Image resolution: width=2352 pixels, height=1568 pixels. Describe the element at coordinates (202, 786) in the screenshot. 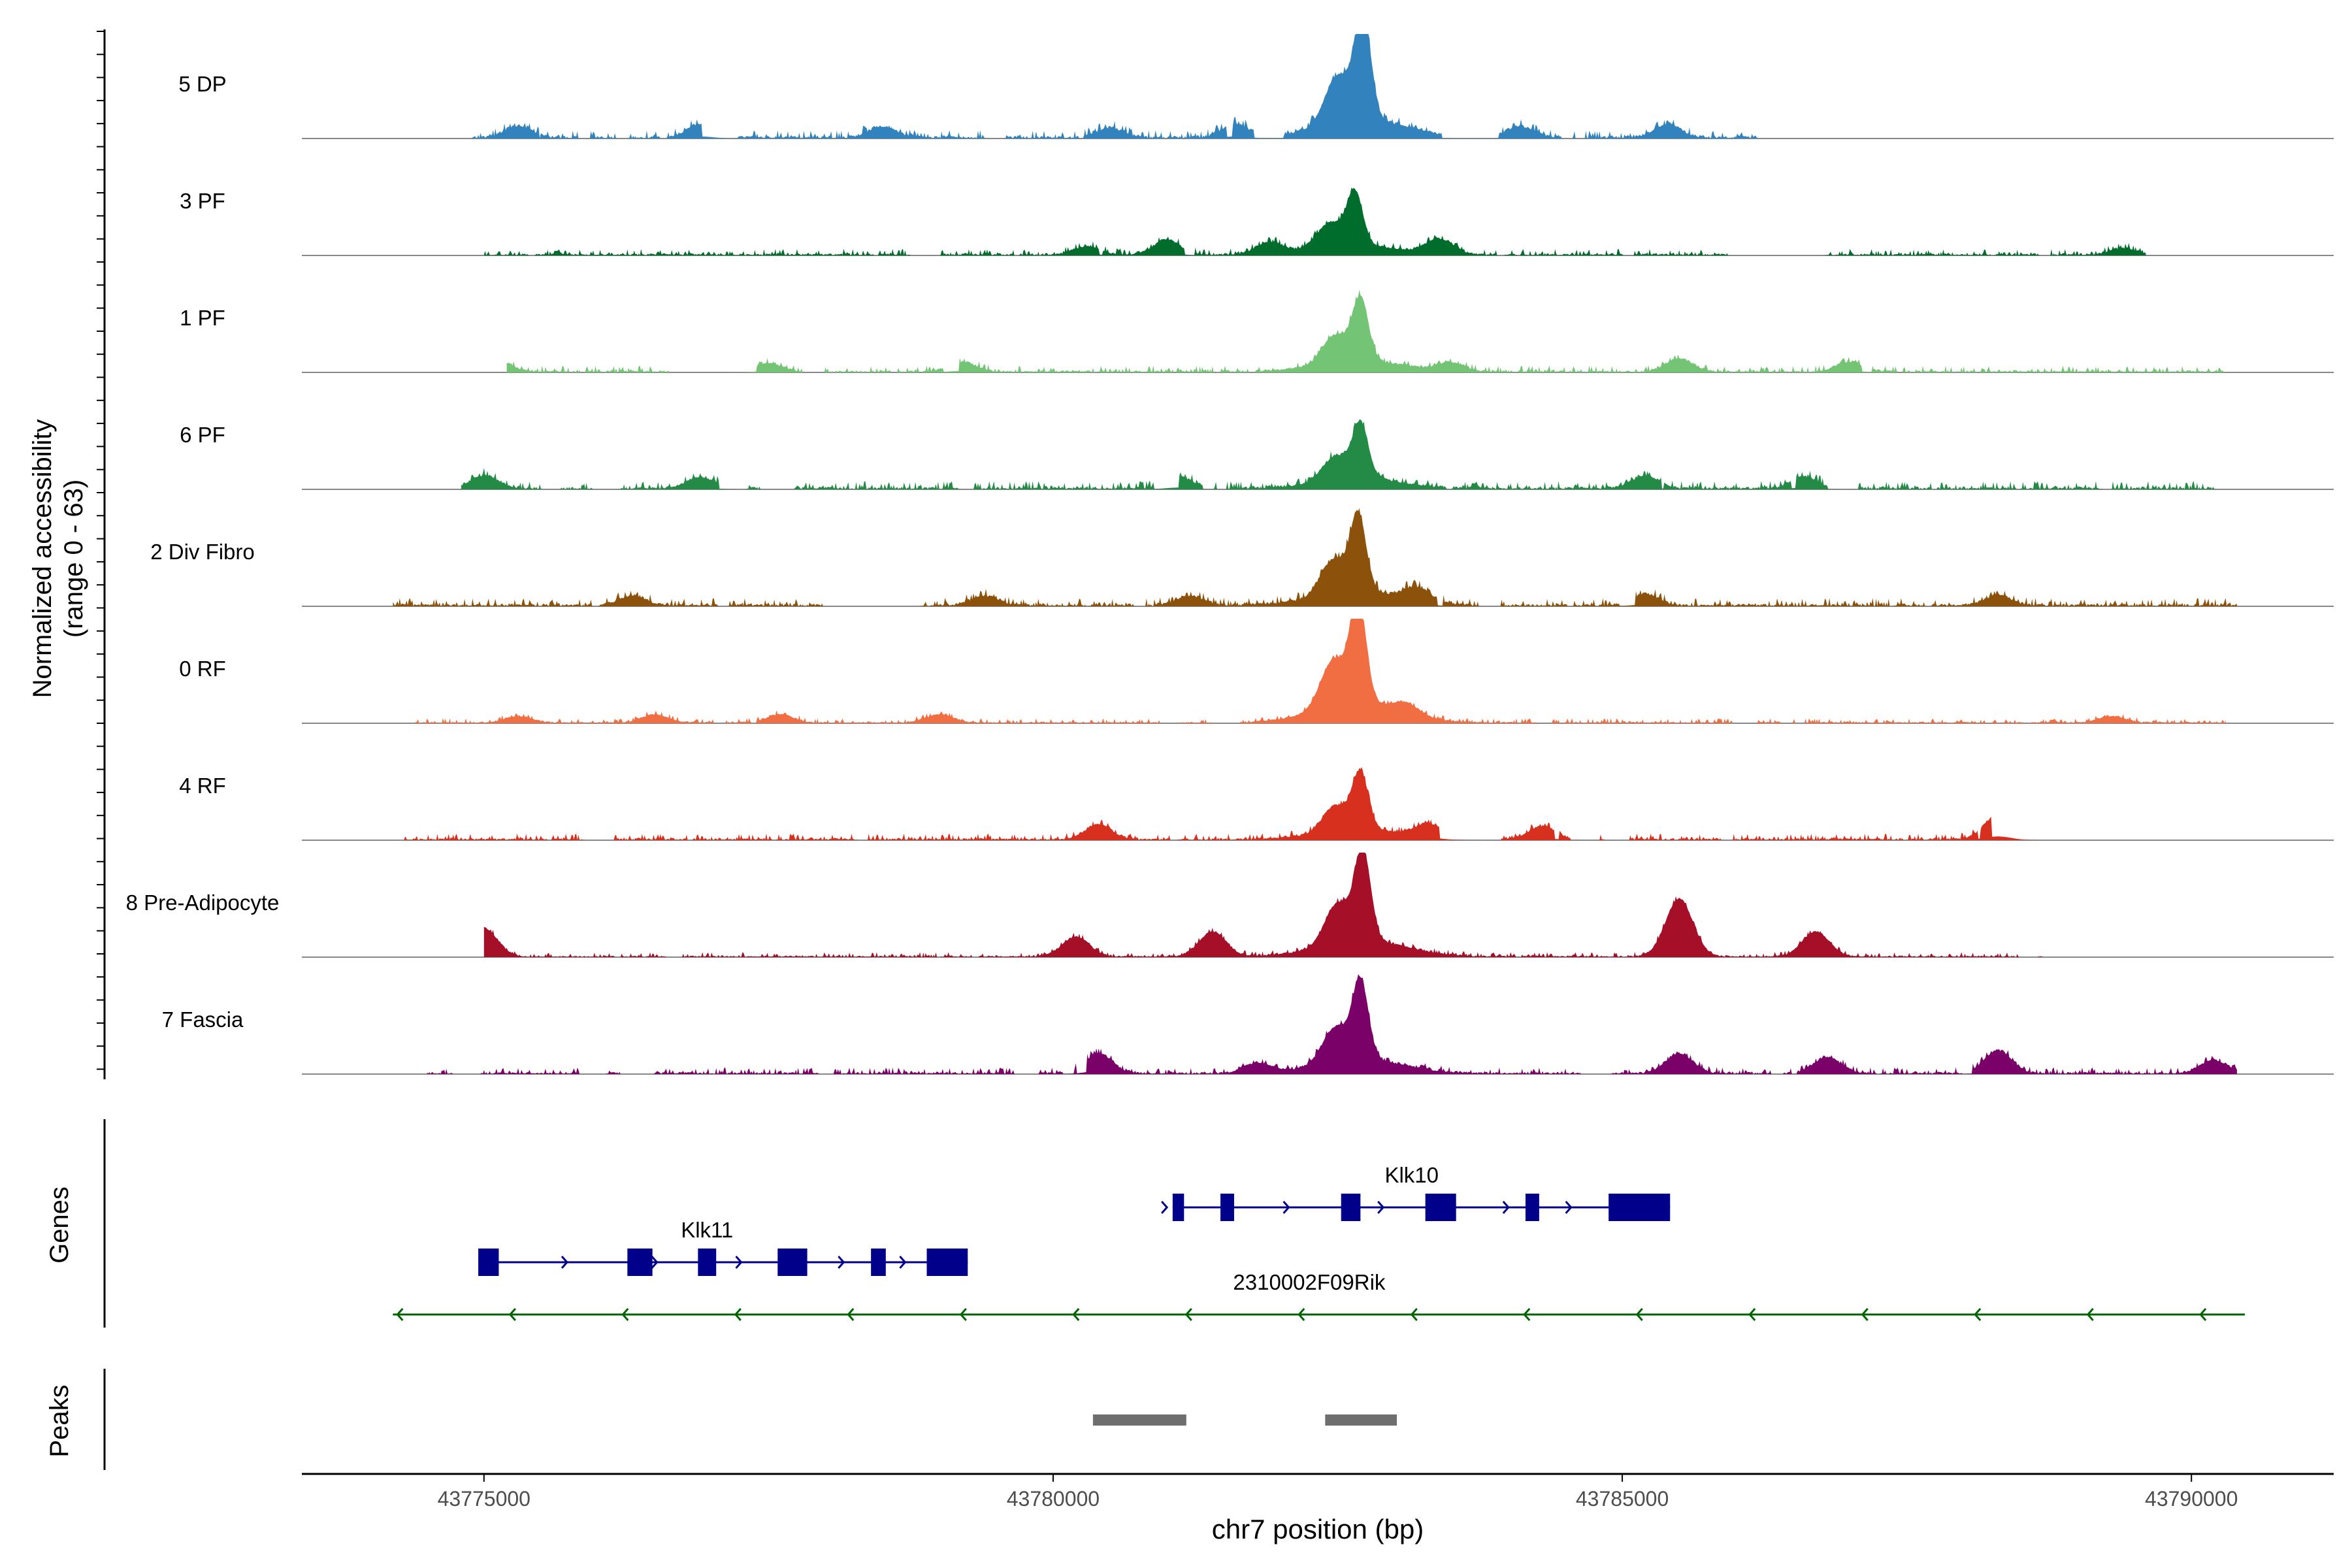

I see `track-label: 4 RF` at that location.